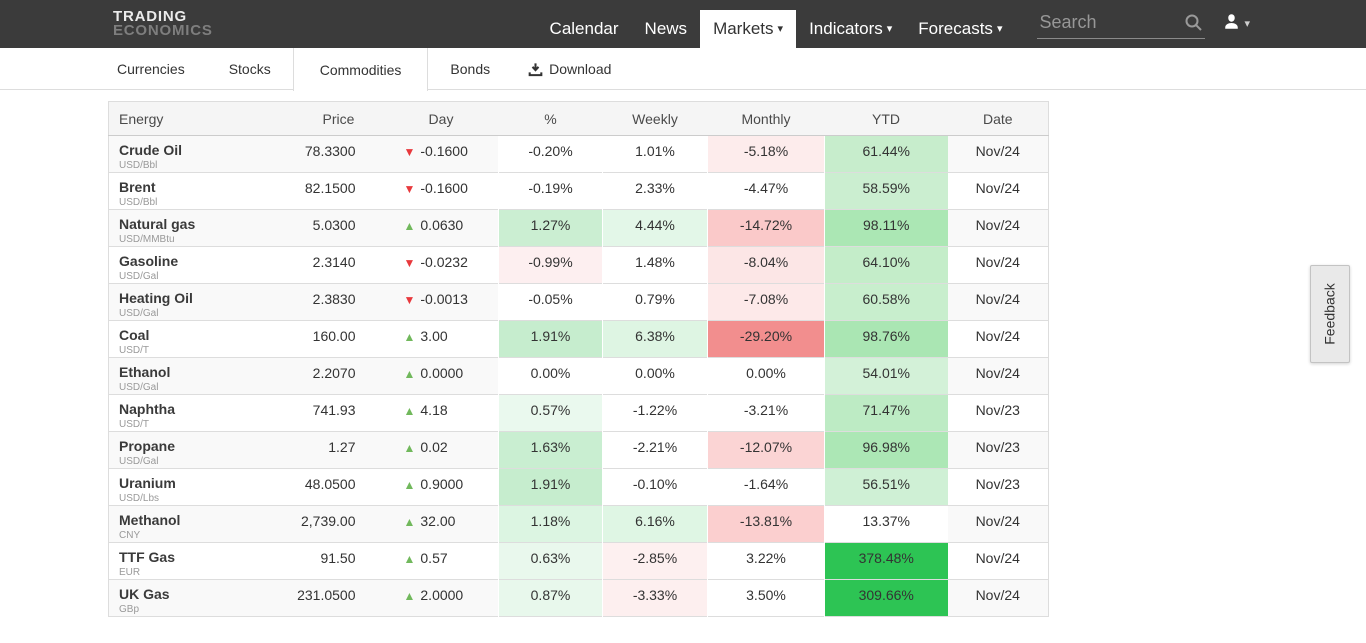  I want to click on commodity-name-link: Uranium, so click(147, 483).